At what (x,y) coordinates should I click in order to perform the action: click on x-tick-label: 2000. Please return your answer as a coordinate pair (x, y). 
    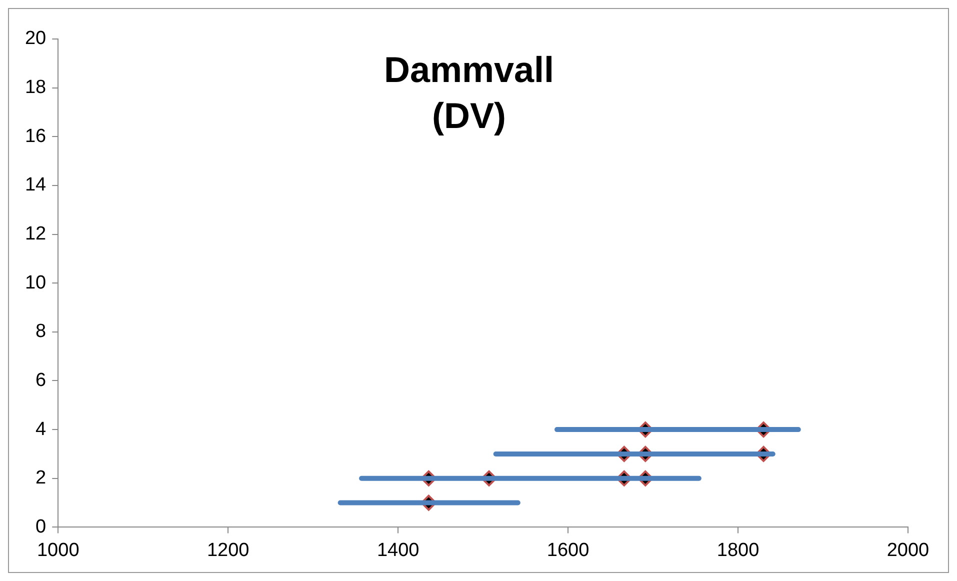
    Looking at the image, I should click on (908, 550).